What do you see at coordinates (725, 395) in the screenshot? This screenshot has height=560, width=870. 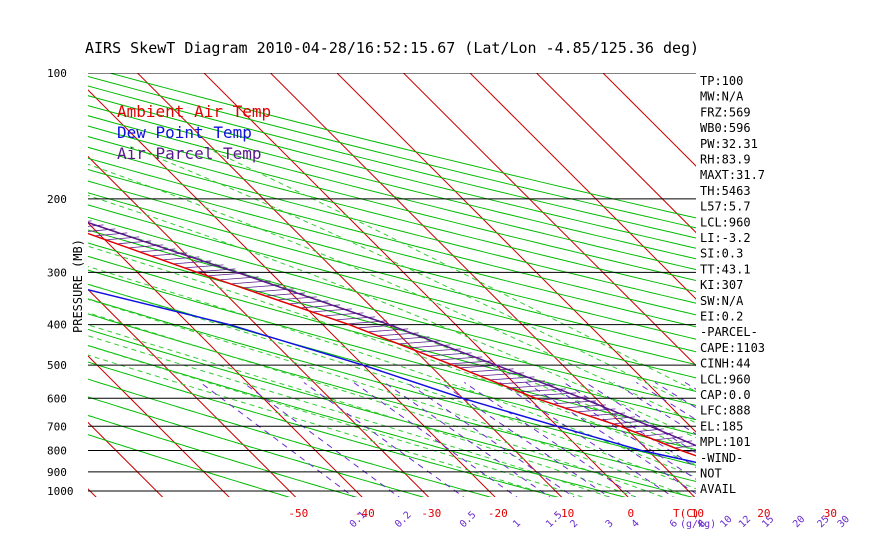 I see `stat-item: CAP:0.0` at bounding box center [725, 395].